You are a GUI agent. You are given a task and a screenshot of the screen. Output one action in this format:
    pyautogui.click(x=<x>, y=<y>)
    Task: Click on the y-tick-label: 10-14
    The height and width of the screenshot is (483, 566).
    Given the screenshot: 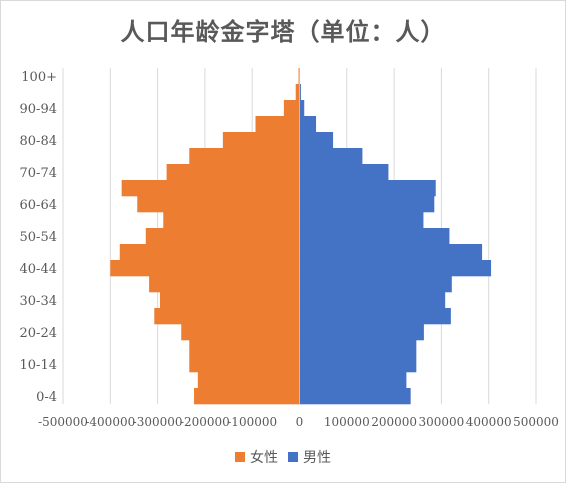 What is the action you would take?
    pyautogui.click(x=38, y=365)
    